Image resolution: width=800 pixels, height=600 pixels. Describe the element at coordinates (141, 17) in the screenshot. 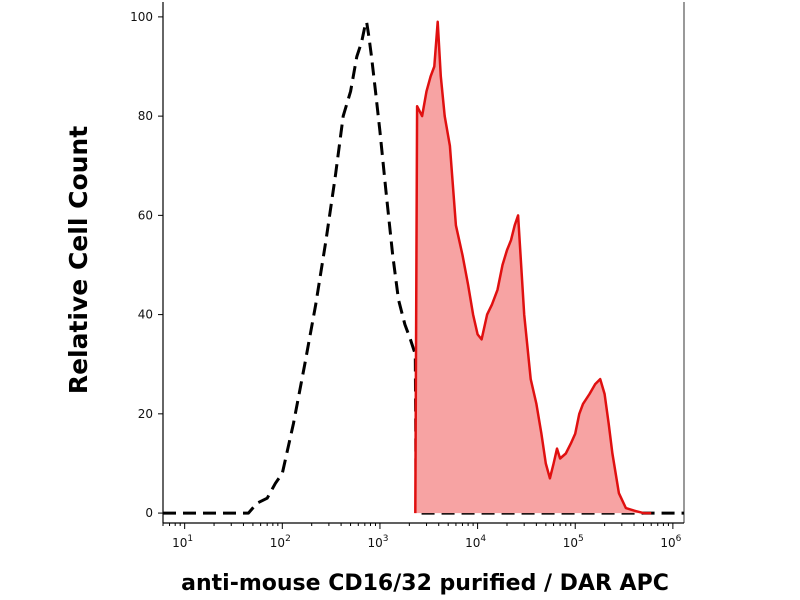

I see `y-tick-label: 100` at that location.